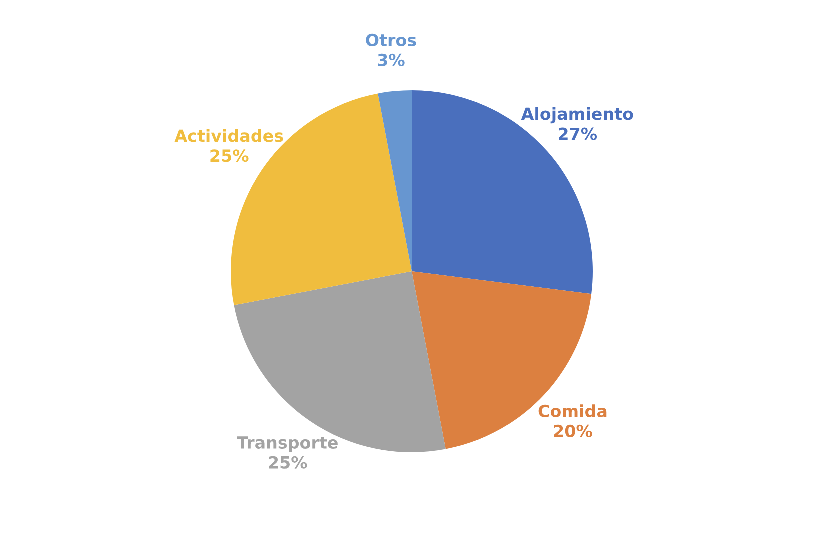  Describe the element at coordinates (573, 431) in the screenshot. I see `data-label: 20%` at that location.